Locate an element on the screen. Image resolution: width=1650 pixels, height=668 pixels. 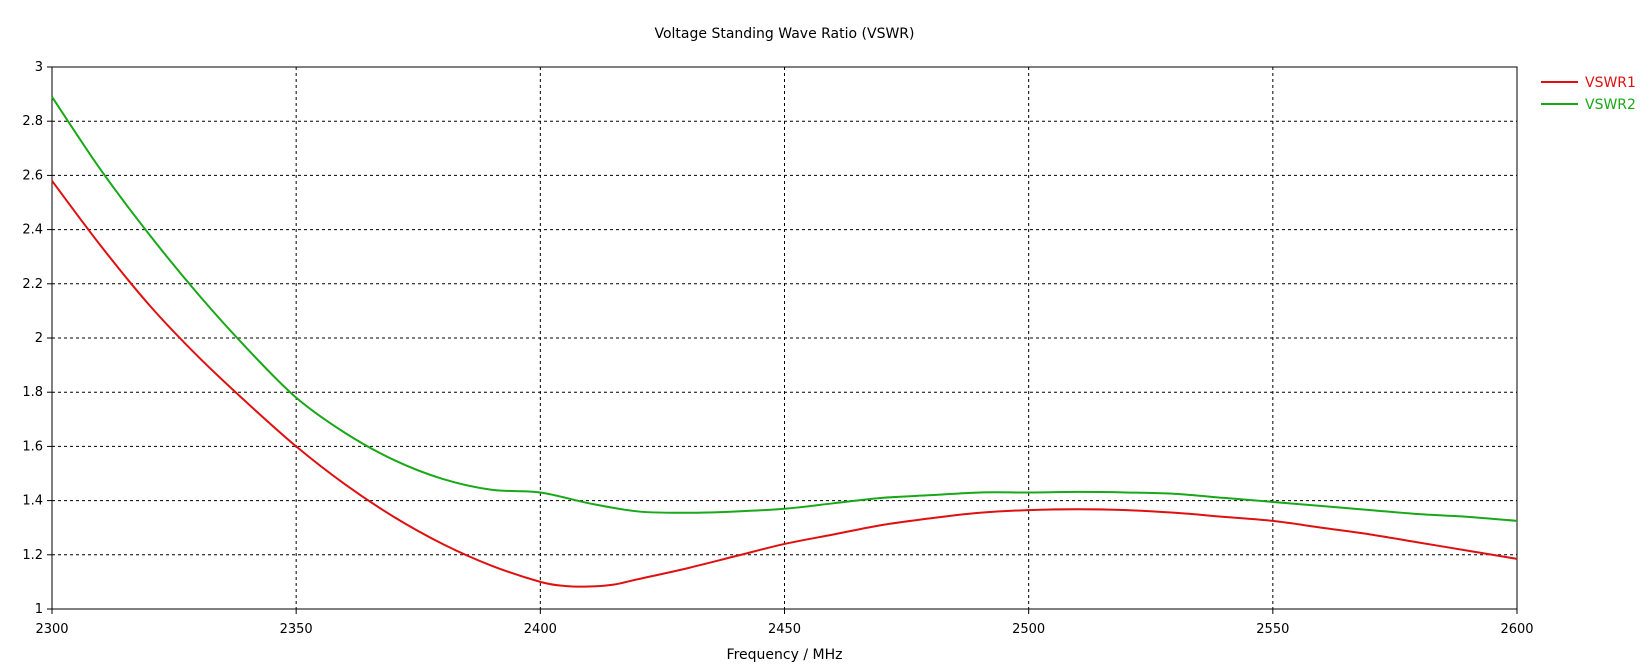
legend: VSWR1 VSWR2 is located at coordinates (1588, 94).